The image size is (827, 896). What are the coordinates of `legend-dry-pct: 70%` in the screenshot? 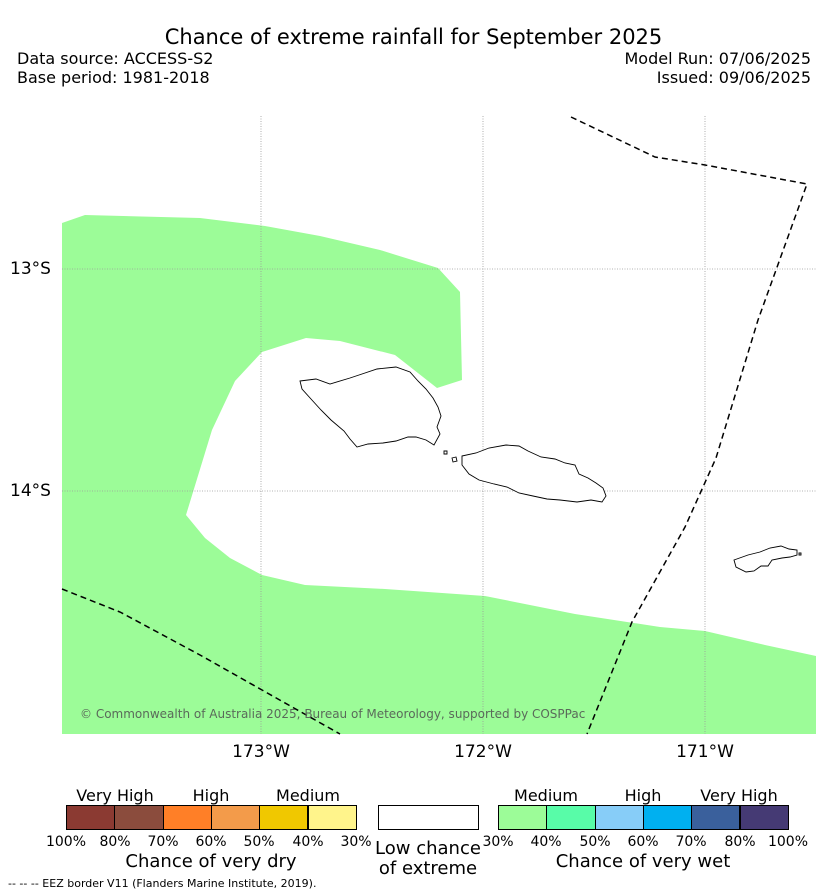 It's located at (163, 842).